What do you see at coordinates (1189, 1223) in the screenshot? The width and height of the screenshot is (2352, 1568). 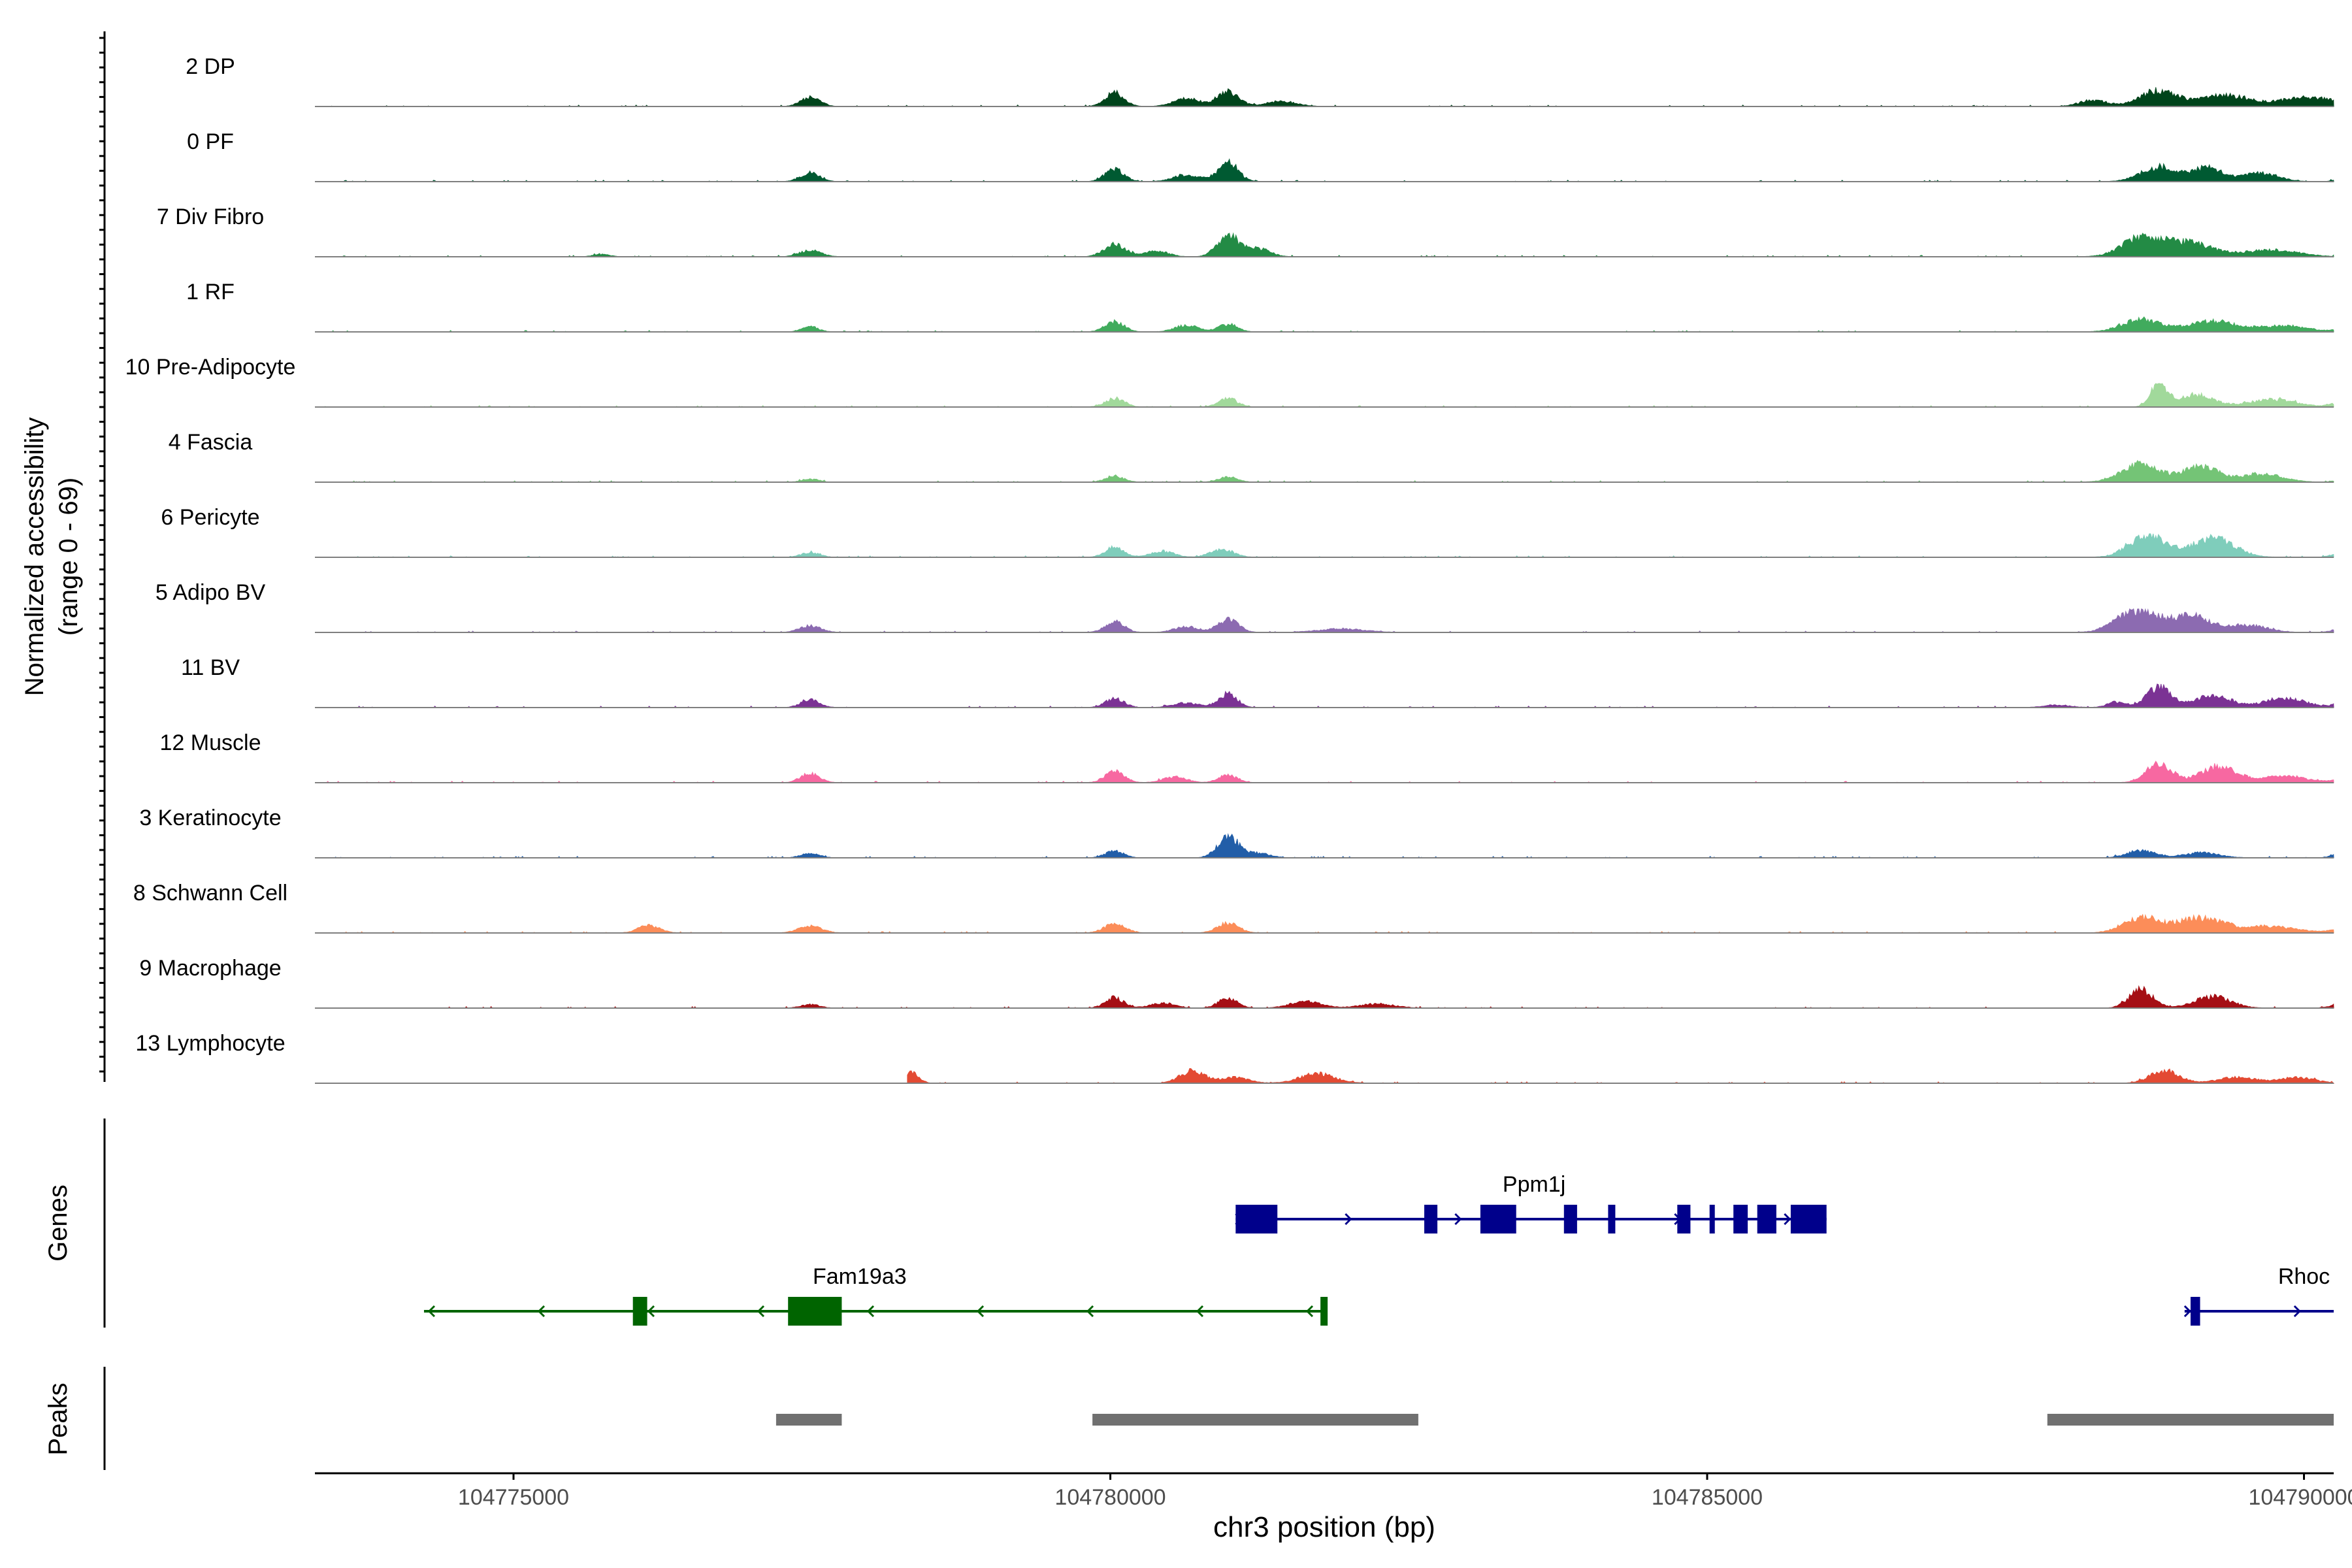 I see `genes-track: Genes Ppm1j Fam19a3 Rhoc` at bounding box center [1189, 1223].